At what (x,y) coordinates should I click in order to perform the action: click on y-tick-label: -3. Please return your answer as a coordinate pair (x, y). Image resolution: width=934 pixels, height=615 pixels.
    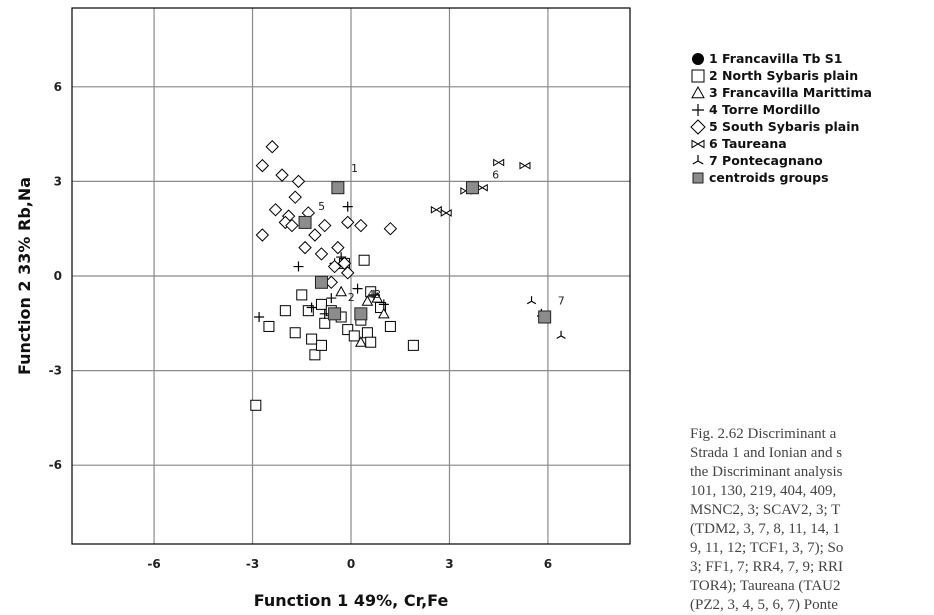
    Looking at the image, I should click on (55, 371).